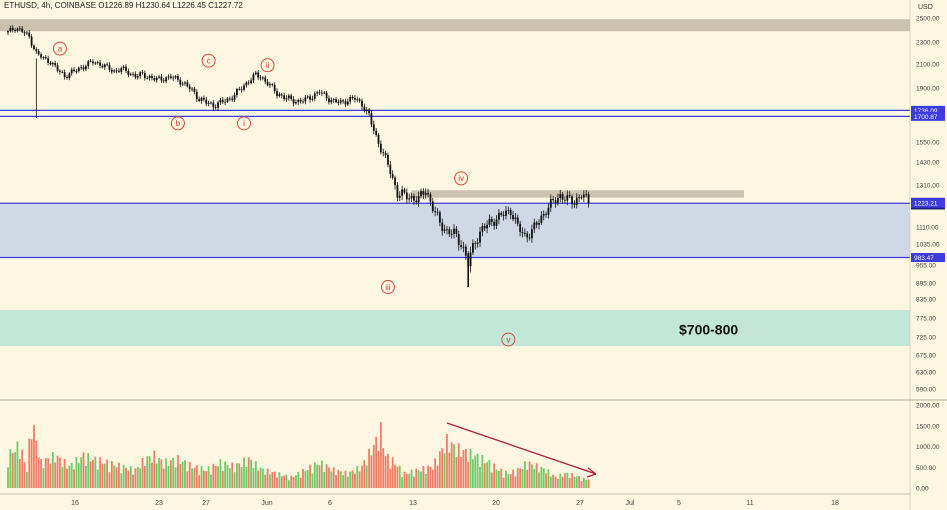 The width and height of the screenshot is (947, 510). I want to click on wave-label-a: a, so click(60, 48).